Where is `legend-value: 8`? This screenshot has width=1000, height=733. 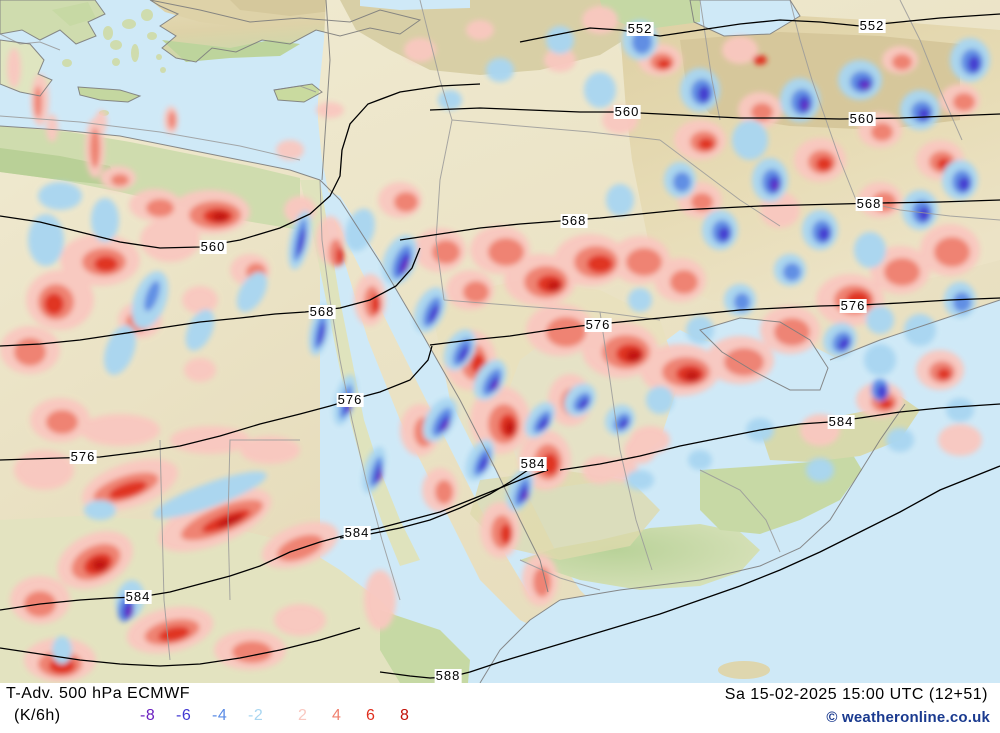 legend-value: 8 is located at coordinates (405, 715).